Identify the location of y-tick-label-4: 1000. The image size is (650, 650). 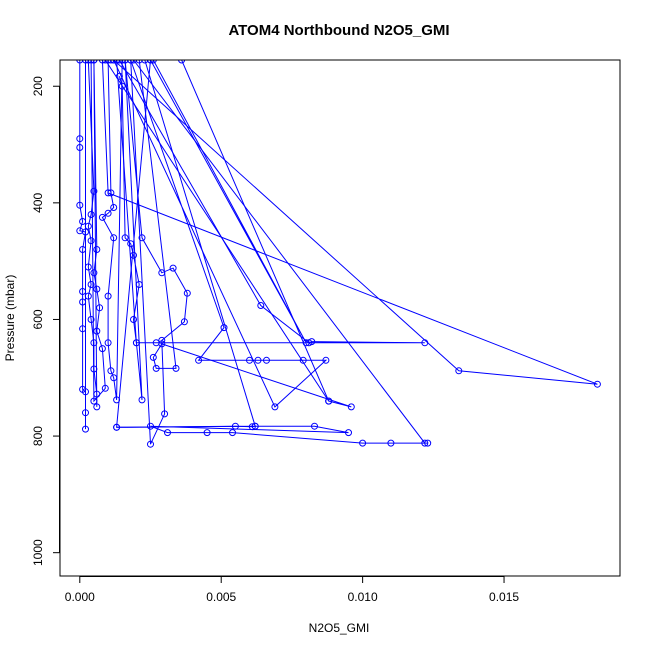
(38, 552).